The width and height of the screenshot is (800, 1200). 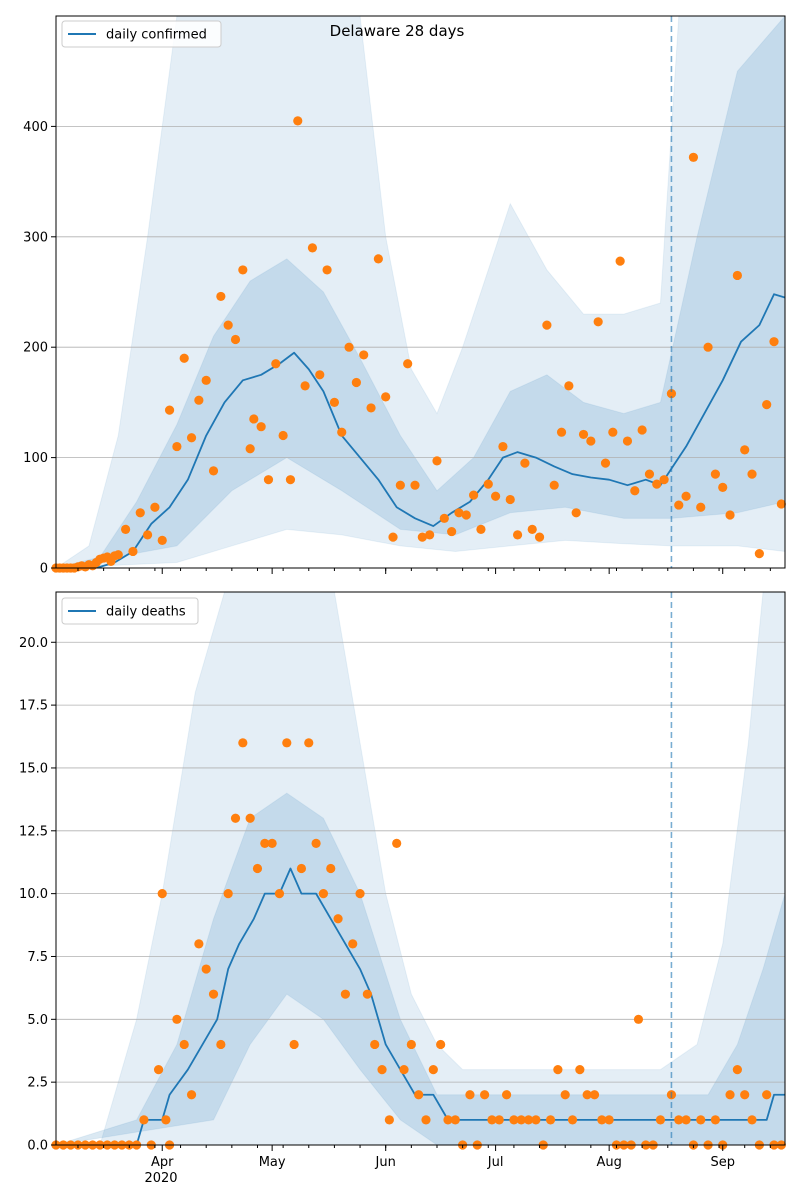 I want to click on y-tick-label: 2.5, so click(x=37, y=1083).